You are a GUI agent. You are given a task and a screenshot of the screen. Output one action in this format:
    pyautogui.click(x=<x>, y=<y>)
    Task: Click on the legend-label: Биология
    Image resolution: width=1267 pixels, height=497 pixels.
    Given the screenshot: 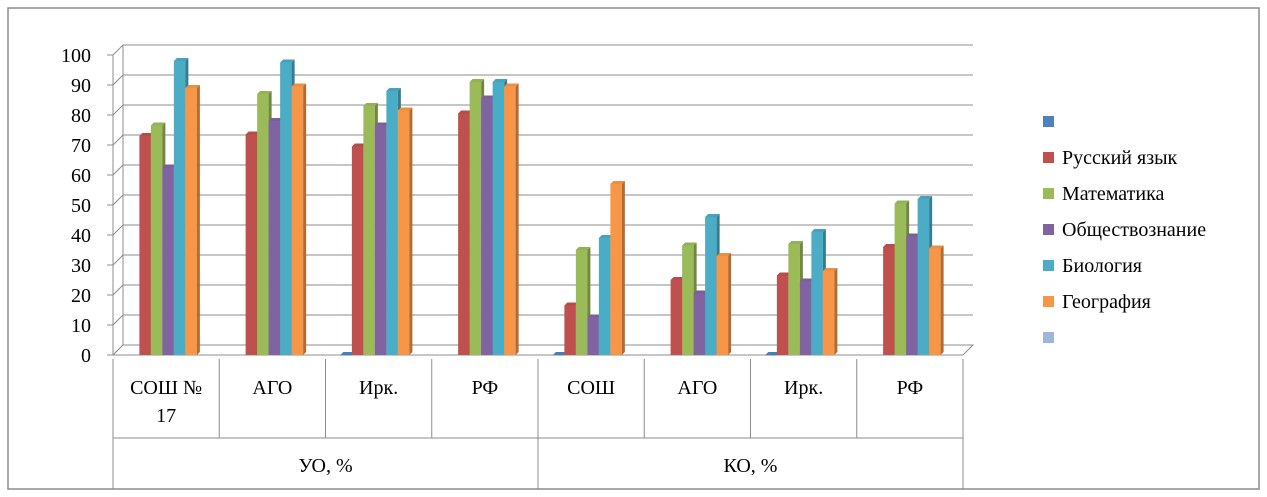 What is the action you would take?
    pyautogui.click(x=1102, y=266)
    